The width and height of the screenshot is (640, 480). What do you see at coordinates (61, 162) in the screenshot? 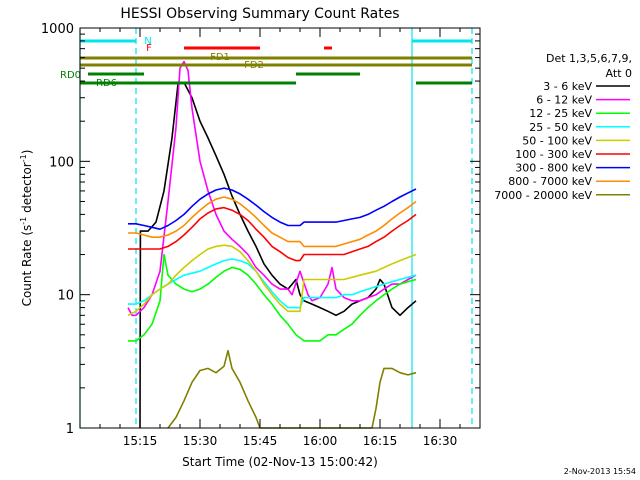
I see `y-tick-label: 100` at bounding box center [61, 162].